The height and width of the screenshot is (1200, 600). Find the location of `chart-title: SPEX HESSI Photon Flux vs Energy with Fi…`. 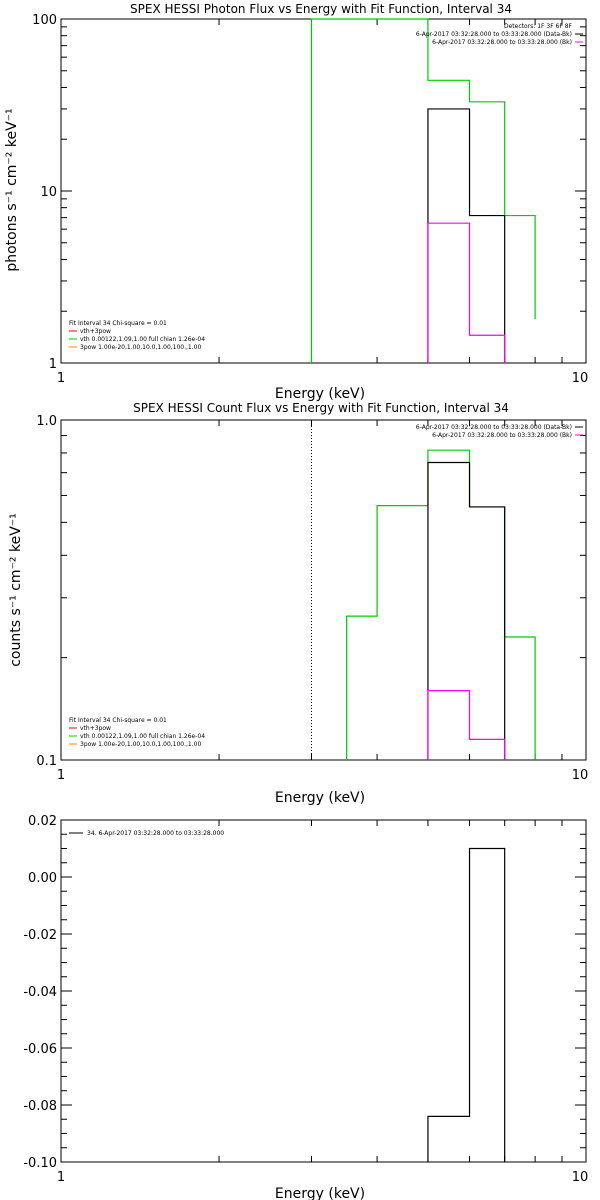

chart-title: SPEX HESSI Photon Flux vs Energy with Fi… is located at coordinates (321, 9).